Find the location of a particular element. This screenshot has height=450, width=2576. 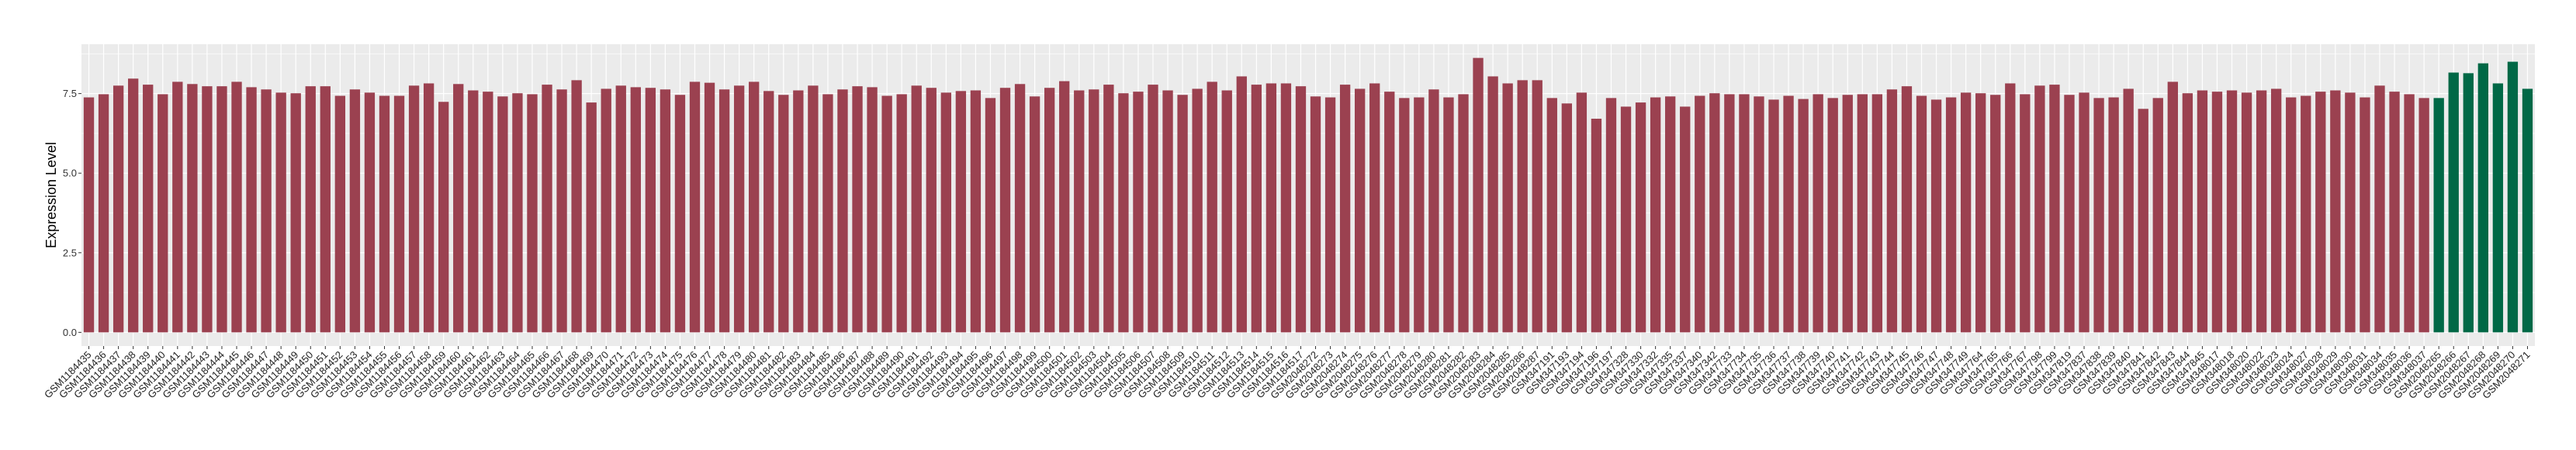

bar-GSM2048274 is located at coordinates (1345, 209).